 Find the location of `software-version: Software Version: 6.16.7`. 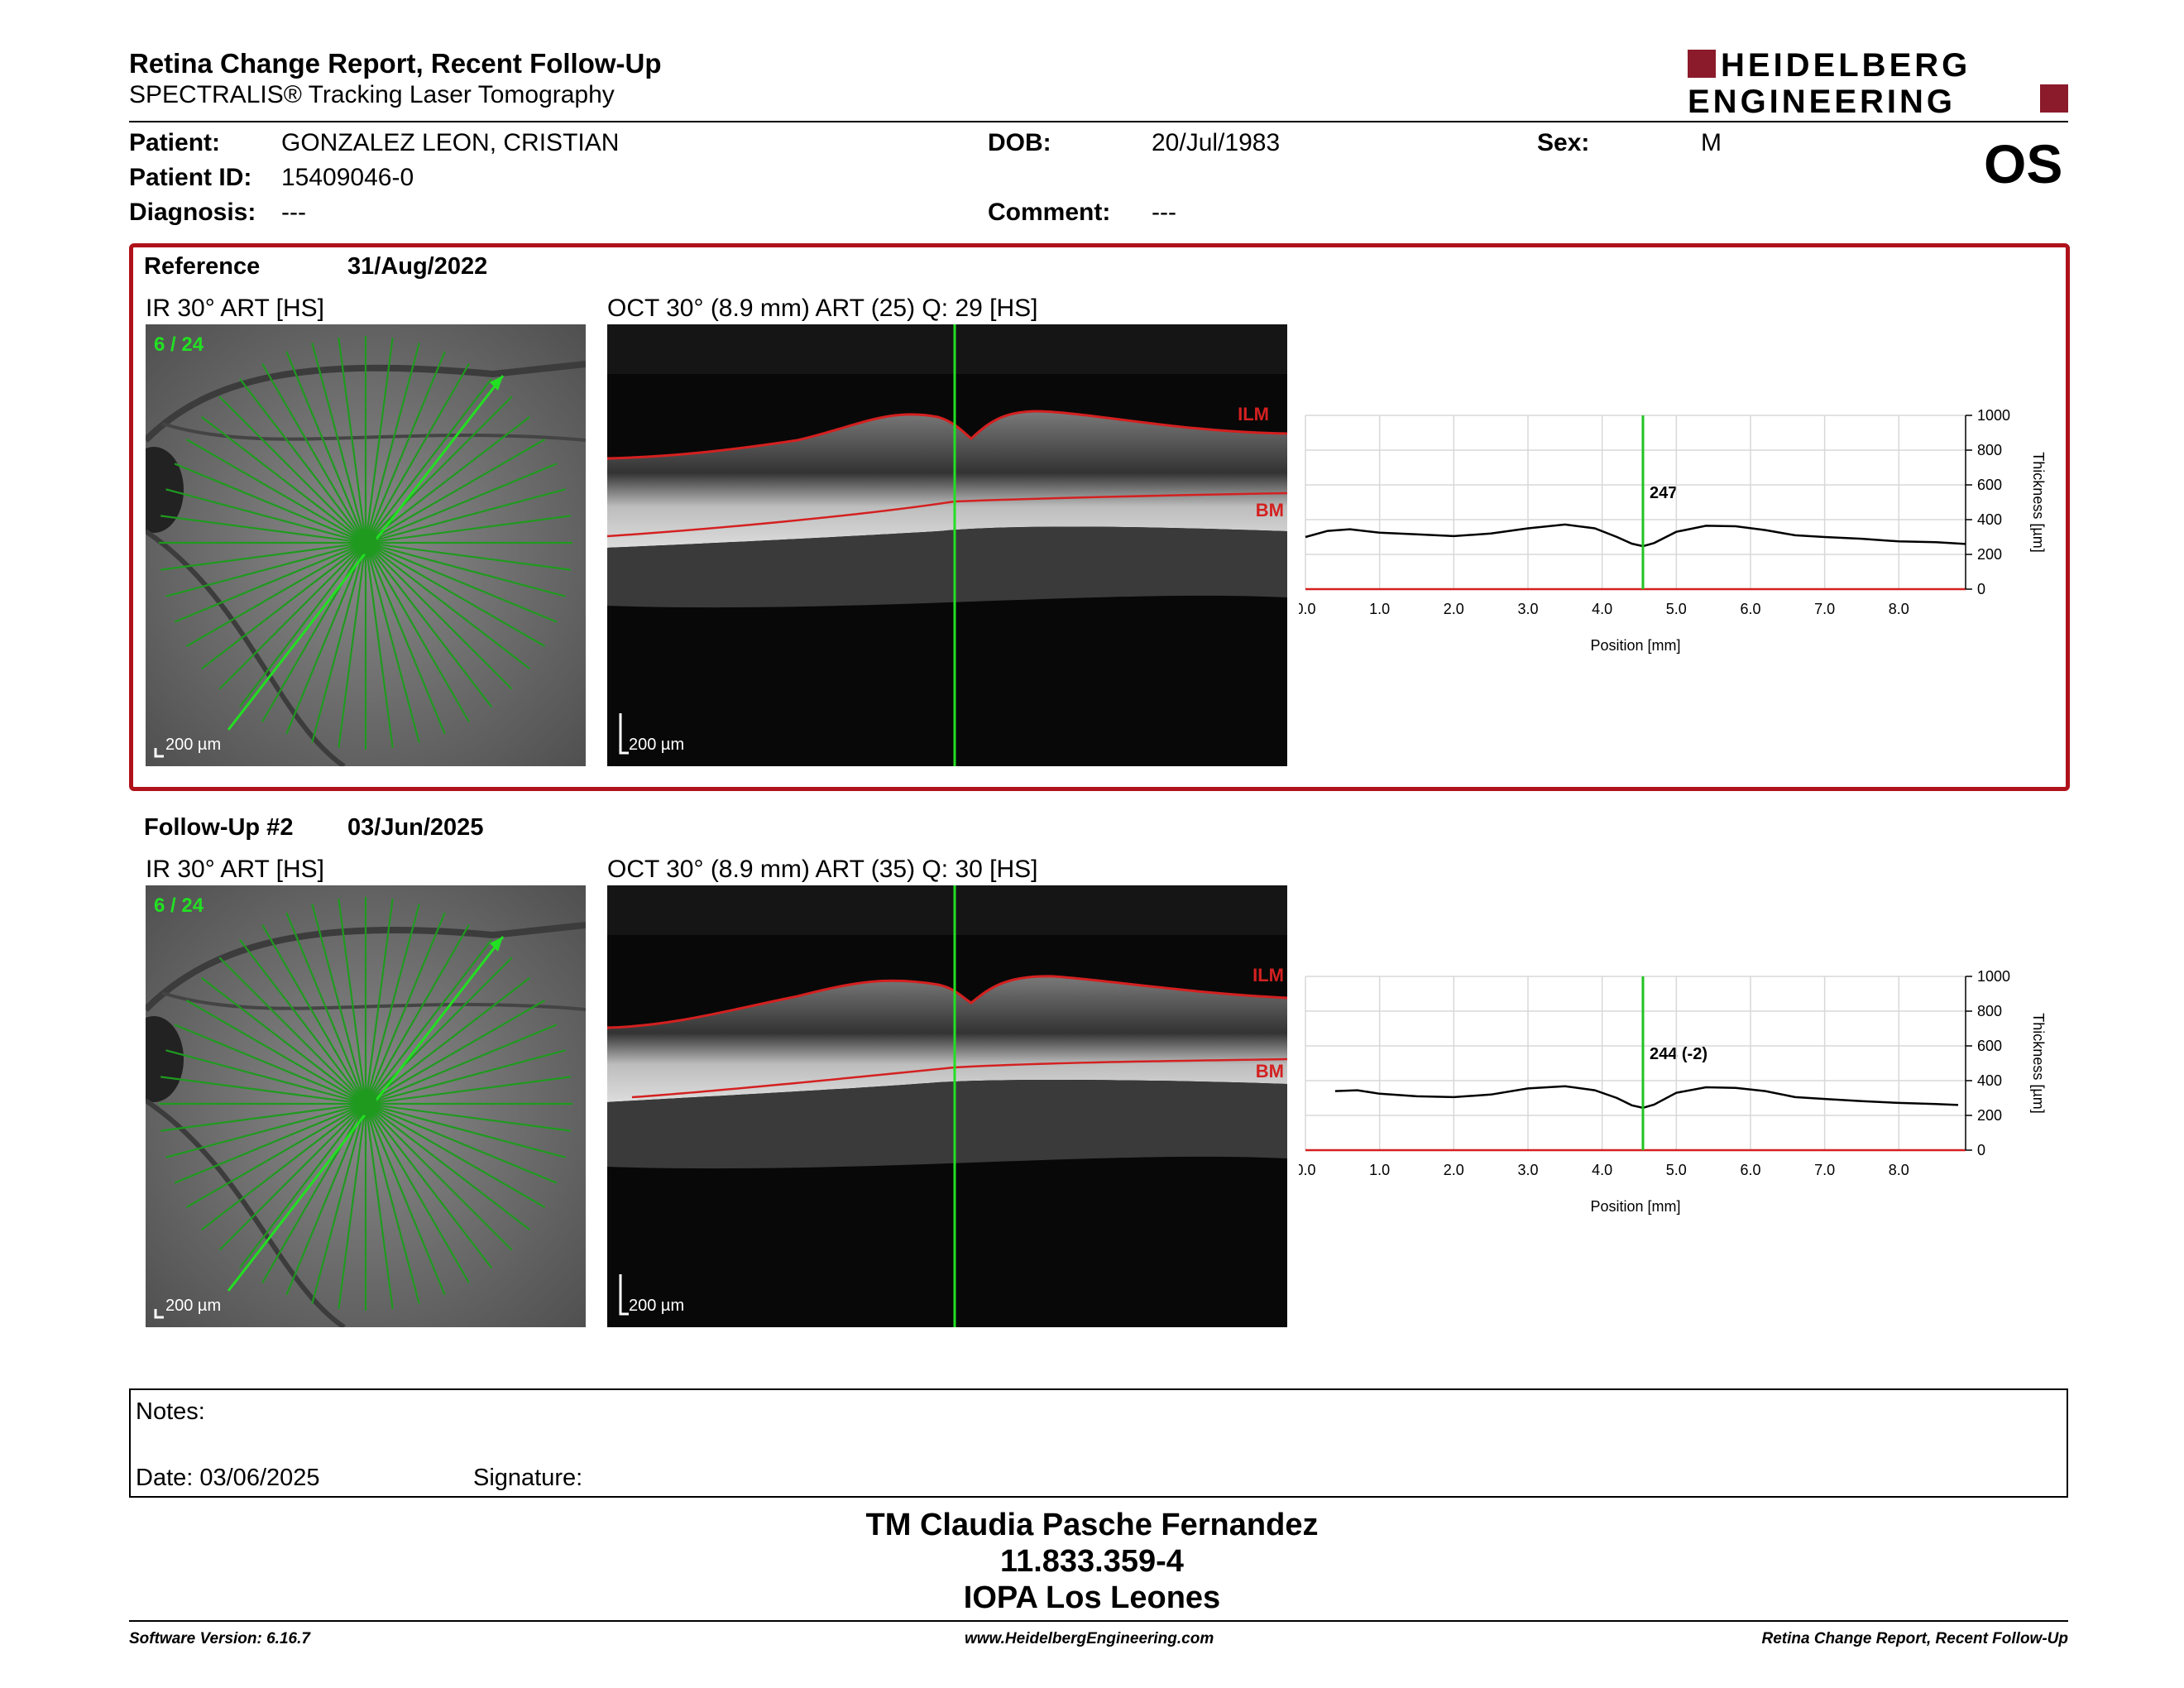

software-version: Software Version: 6.16.7 is located at coordinates (219, 1638).